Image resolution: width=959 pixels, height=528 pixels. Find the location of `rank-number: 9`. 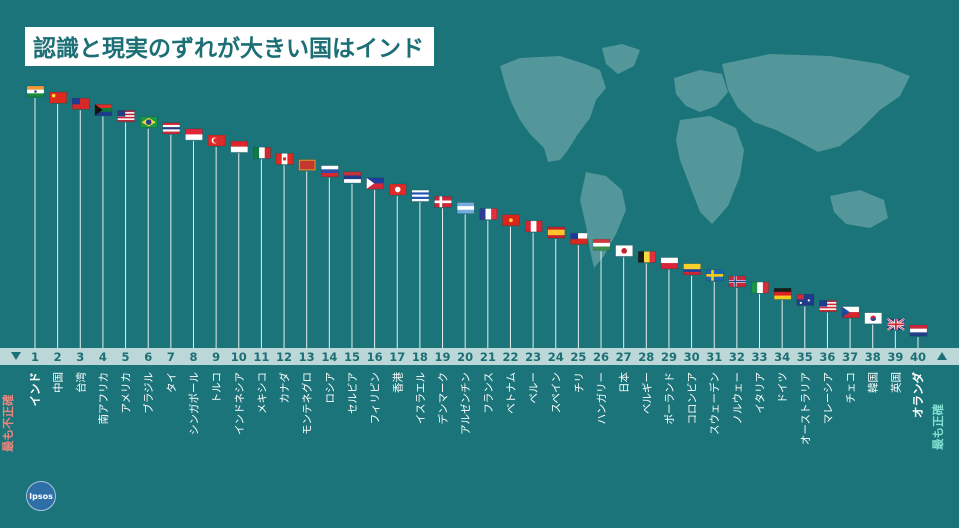

rank-number: 9 is located at coordinates (216, 357).